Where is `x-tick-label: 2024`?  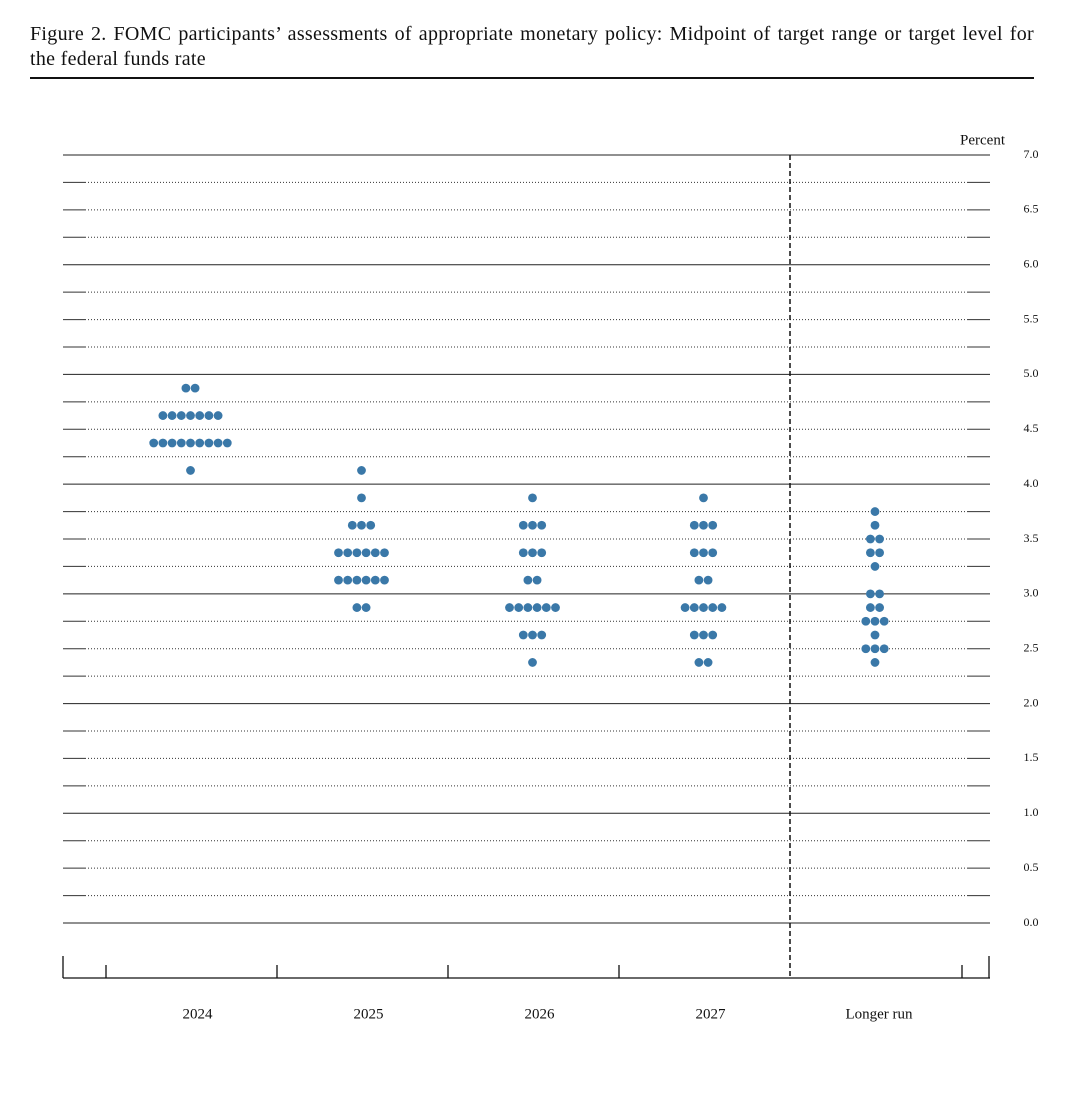
x-tick-label: 2024 is located at coordinates (198, 1014).